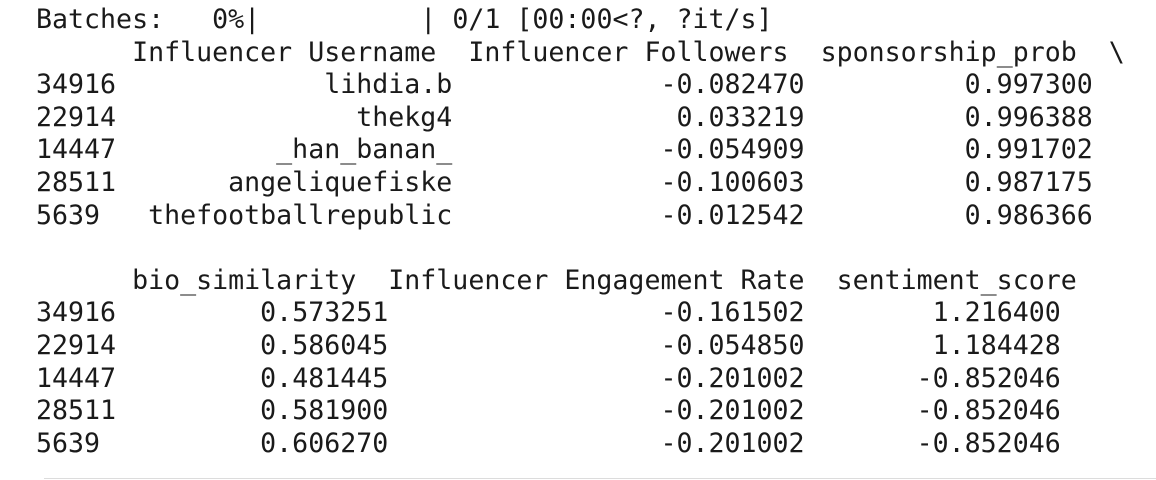  What do you see at coordinates (324, 345) in the screenshot?
I see `table-cell: 0.586045` at bounding box center [324, 345].